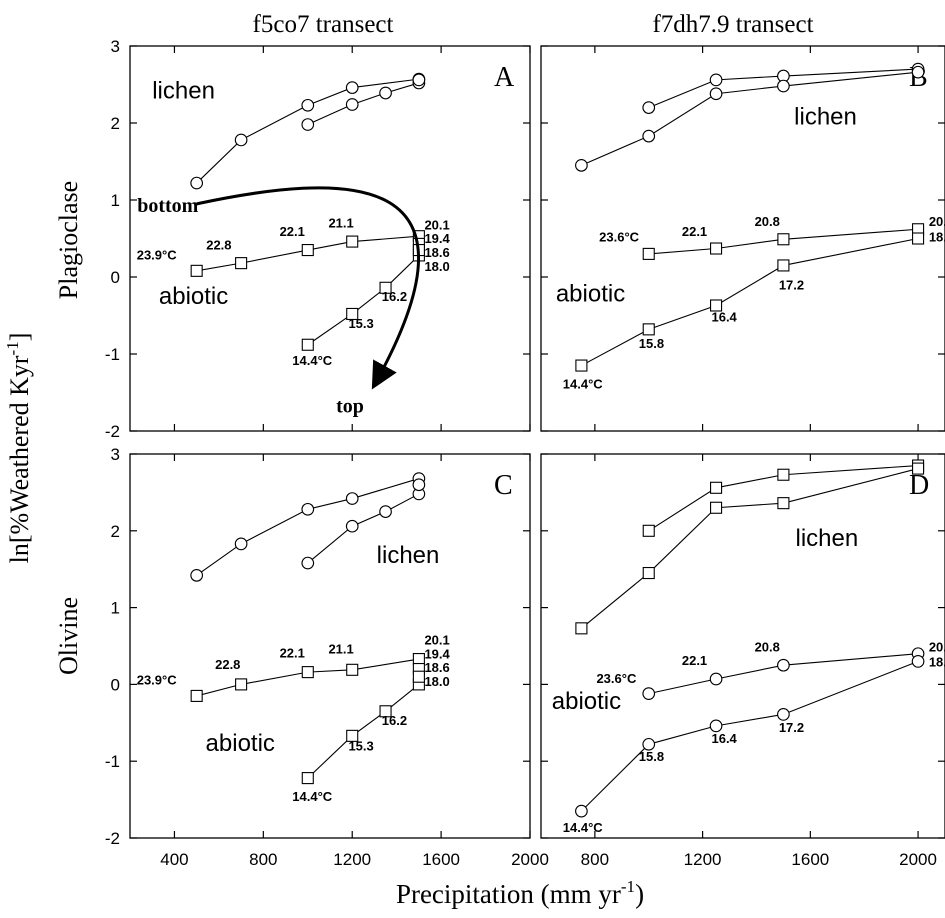 Image resolution: width=945 pixels, height=918 pixels. I want to click on temperature-label: 18.8, so click(937, 237).